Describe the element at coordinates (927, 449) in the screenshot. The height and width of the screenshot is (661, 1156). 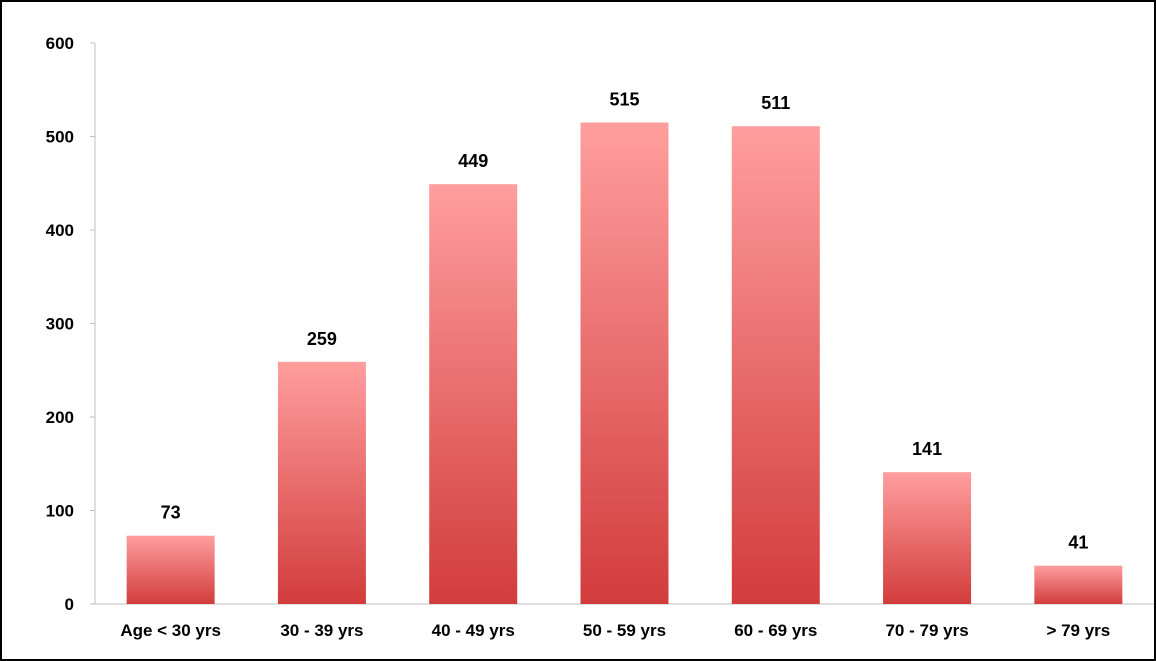
I see `data-label: 141` at that location.